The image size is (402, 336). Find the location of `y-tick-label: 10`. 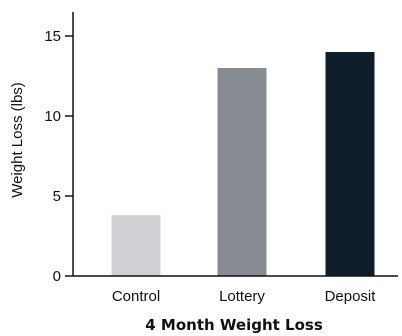

y-tick-label: 10 is located at coordinates (52, 116).